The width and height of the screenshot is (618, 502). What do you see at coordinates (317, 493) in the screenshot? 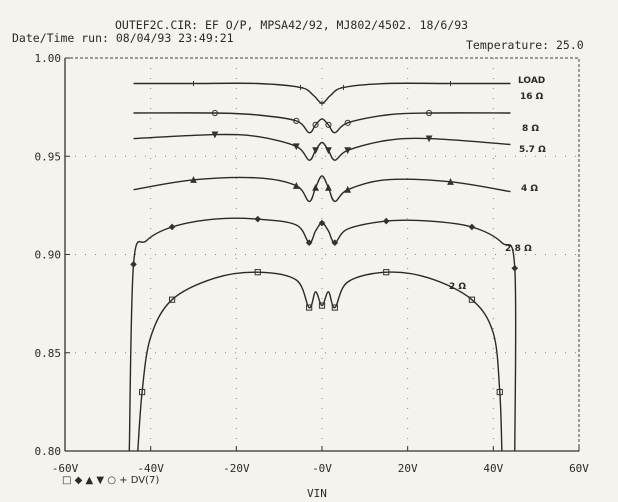
I see `x-axis-label: VIN` at bounding box center [317, 493].